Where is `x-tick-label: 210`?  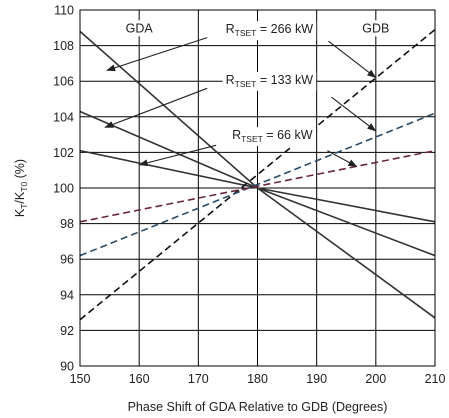
x-tick-label: 210 is located at coordinates (435, 379).